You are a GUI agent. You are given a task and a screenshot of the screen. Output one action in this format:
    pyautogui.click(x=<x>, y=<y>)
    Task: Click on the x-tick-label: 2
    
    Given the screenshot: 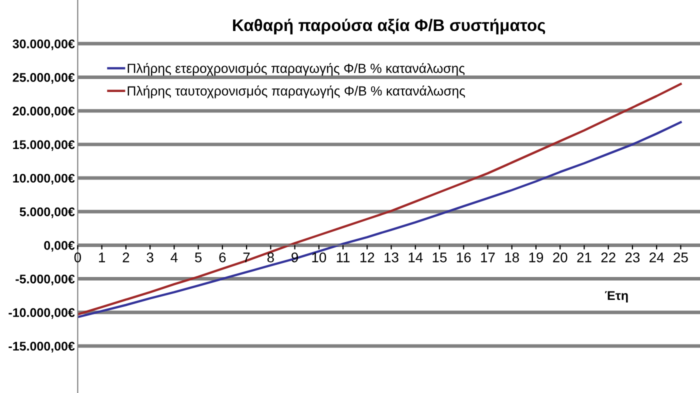 What is the action you would take?
    pyautogui.click(x=126, y=257)
    